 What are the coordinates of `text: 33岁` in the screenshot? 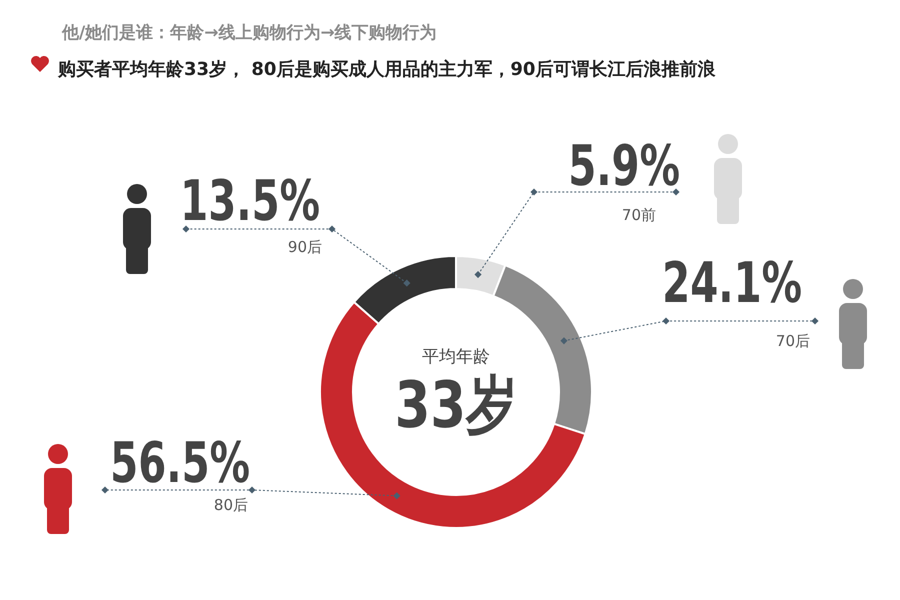 It's located at (456, 404).